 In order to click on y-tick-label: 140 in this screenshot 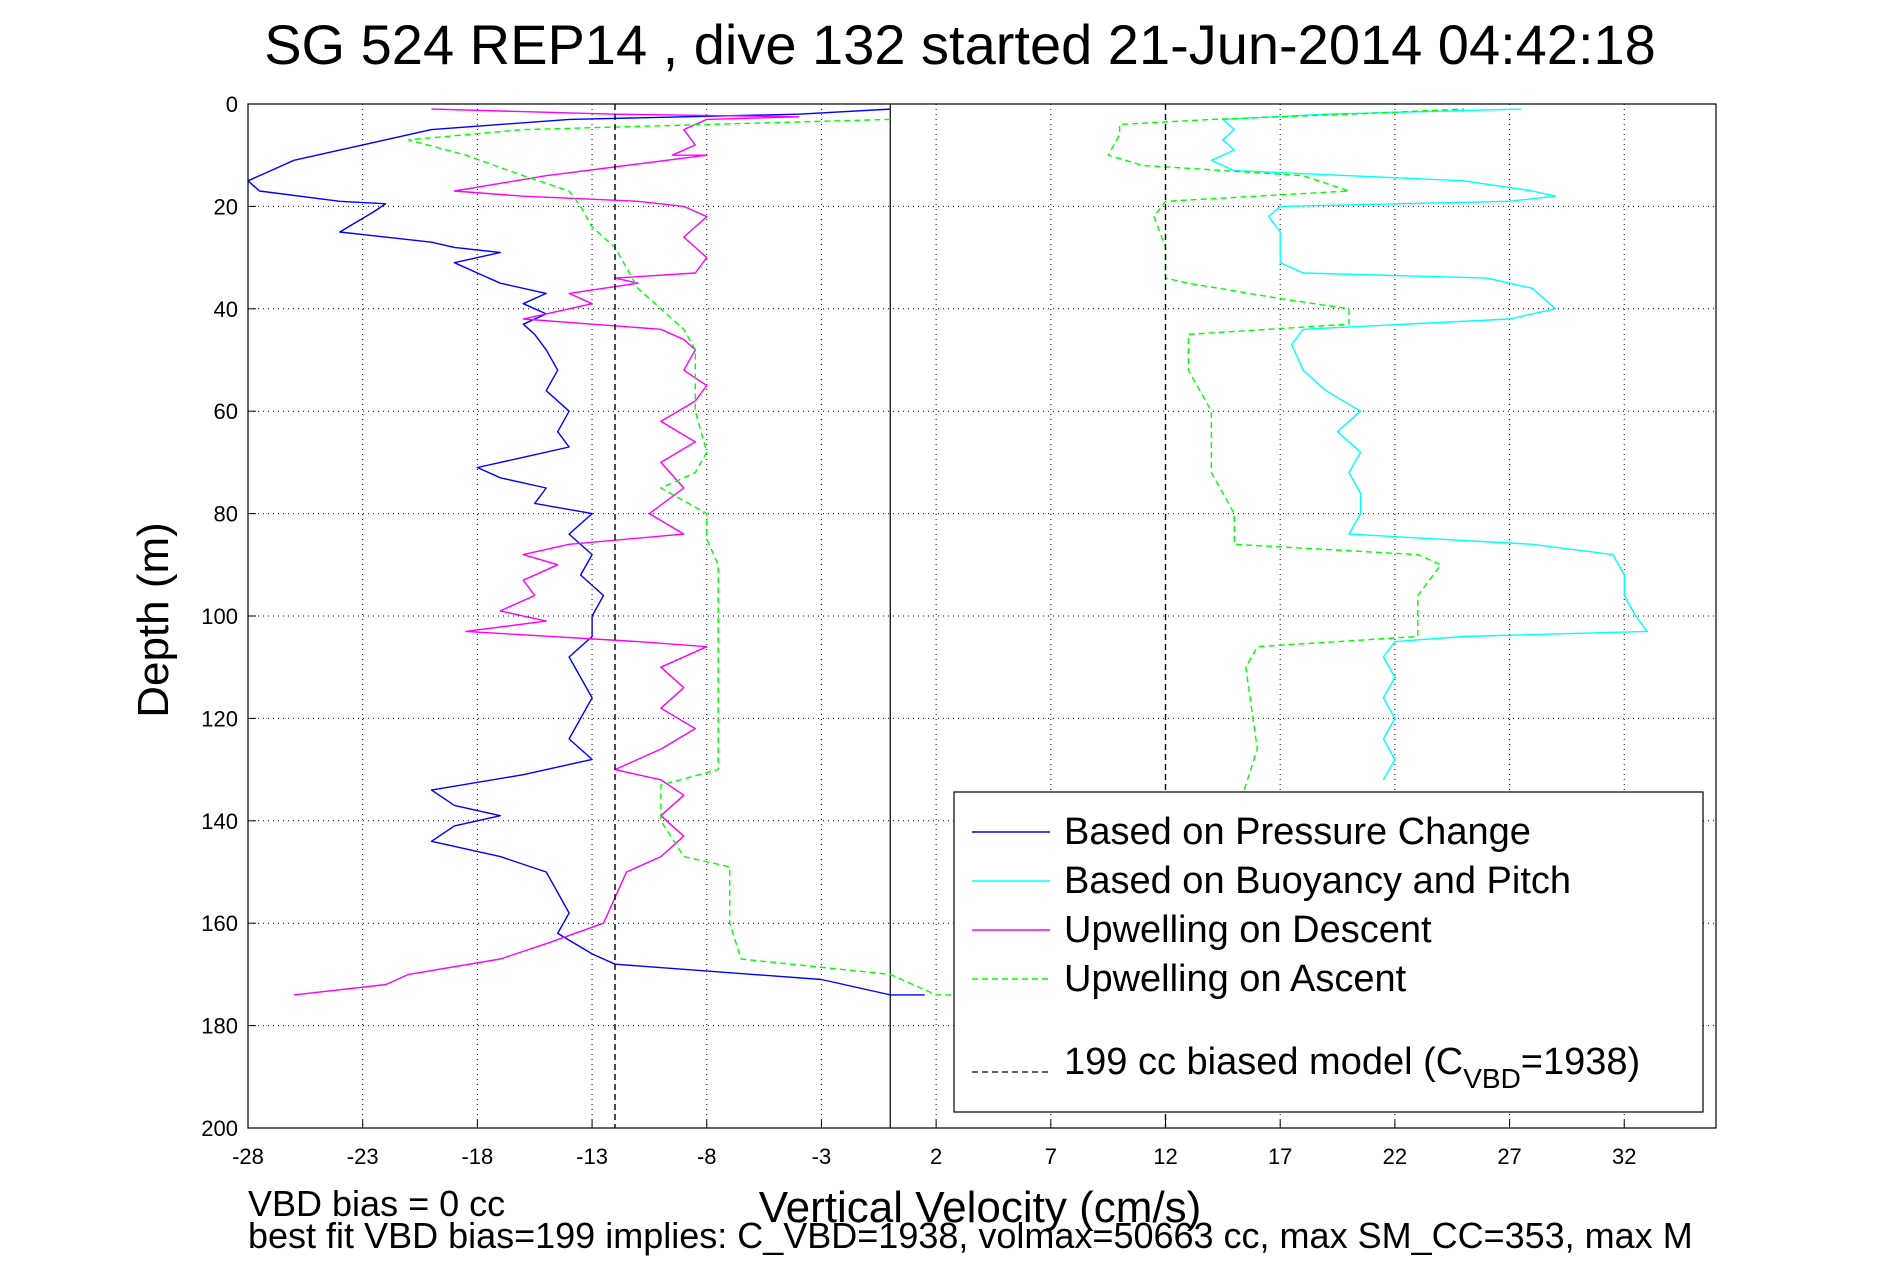, I will do `click(219, 821)`.